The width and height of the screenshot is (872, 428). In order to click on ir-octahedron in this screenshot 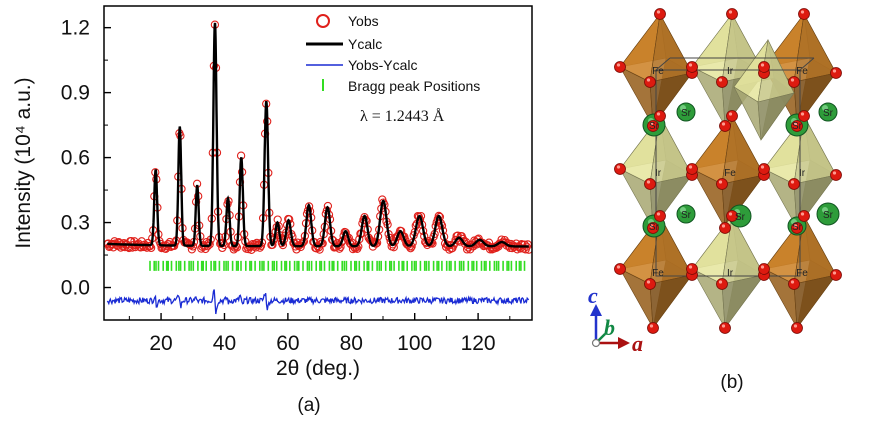, I will do `click(728, 272)`.